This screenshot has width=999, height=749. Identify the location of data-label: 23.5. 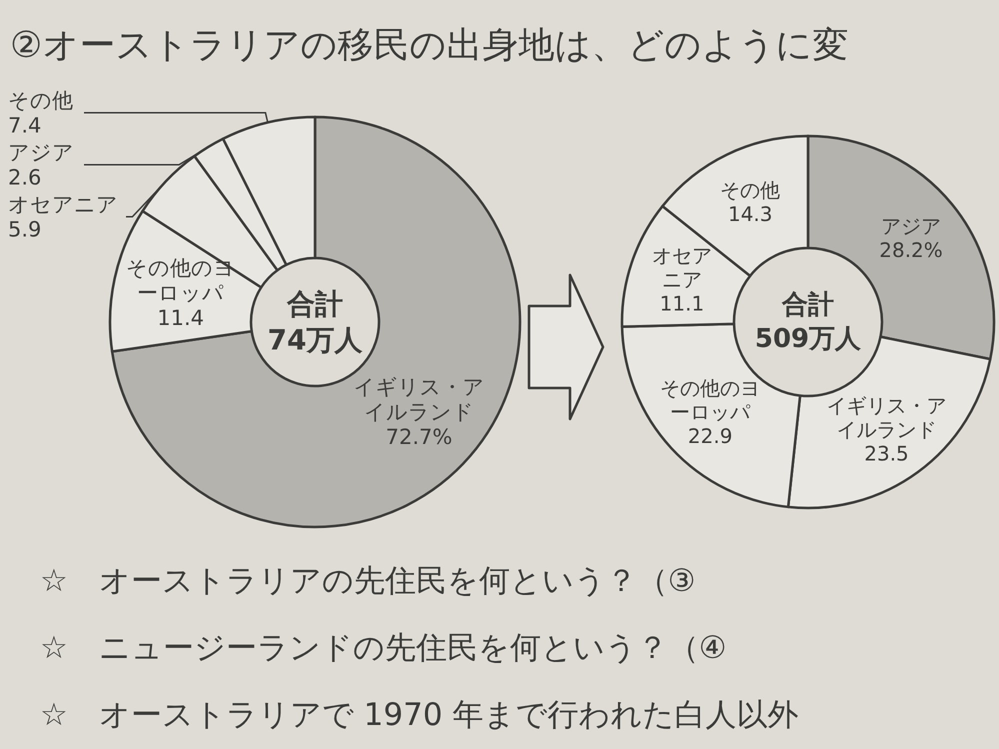
(886, 453).